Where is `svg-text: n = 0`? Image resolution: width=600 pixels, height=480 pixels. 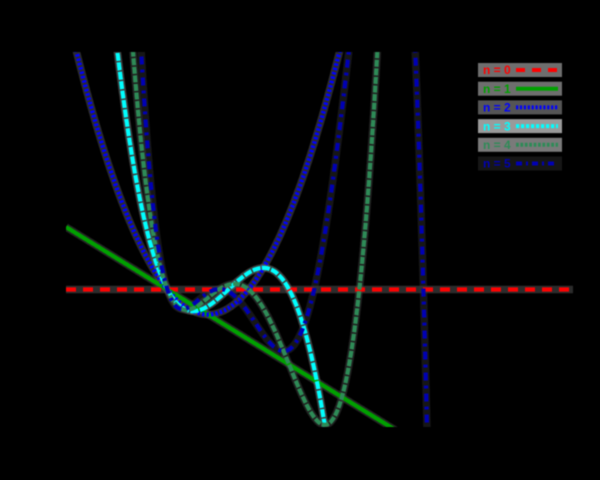 svg-text: n = 0 is located at coordinates (497, 70).